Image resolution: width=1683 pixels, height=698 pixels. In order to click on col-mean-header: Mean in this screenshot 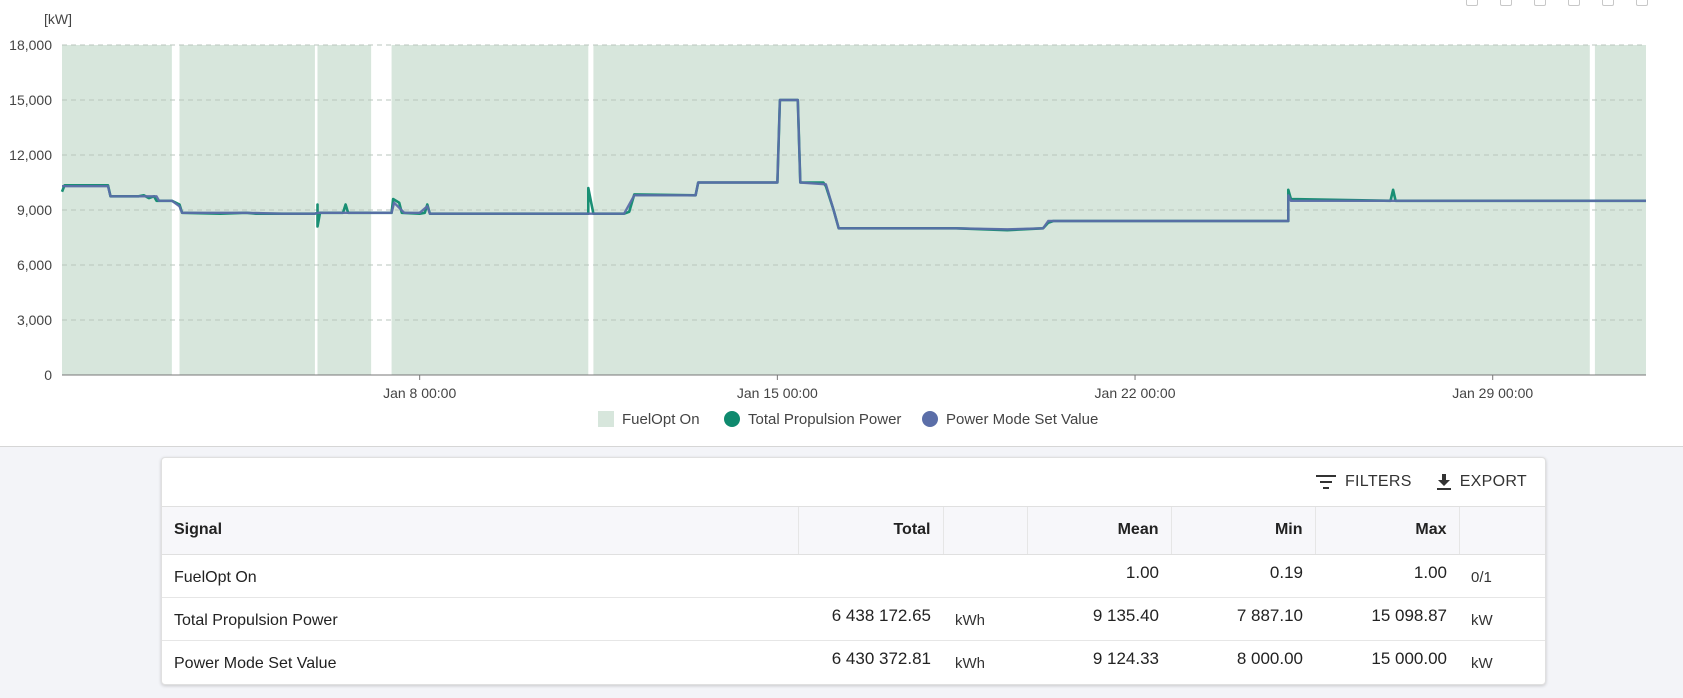, I will do `click(1099, 531)`.